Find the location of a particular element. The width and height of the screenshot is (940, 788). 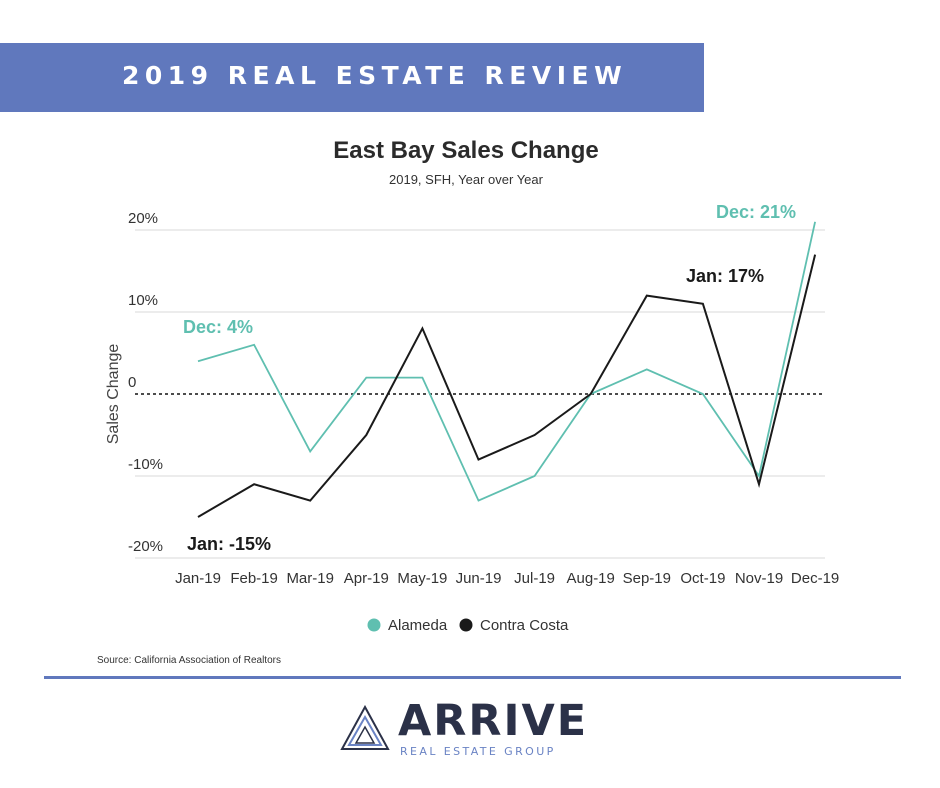

annotation-label: Jan: 17% is located at coordinates (725, 276).